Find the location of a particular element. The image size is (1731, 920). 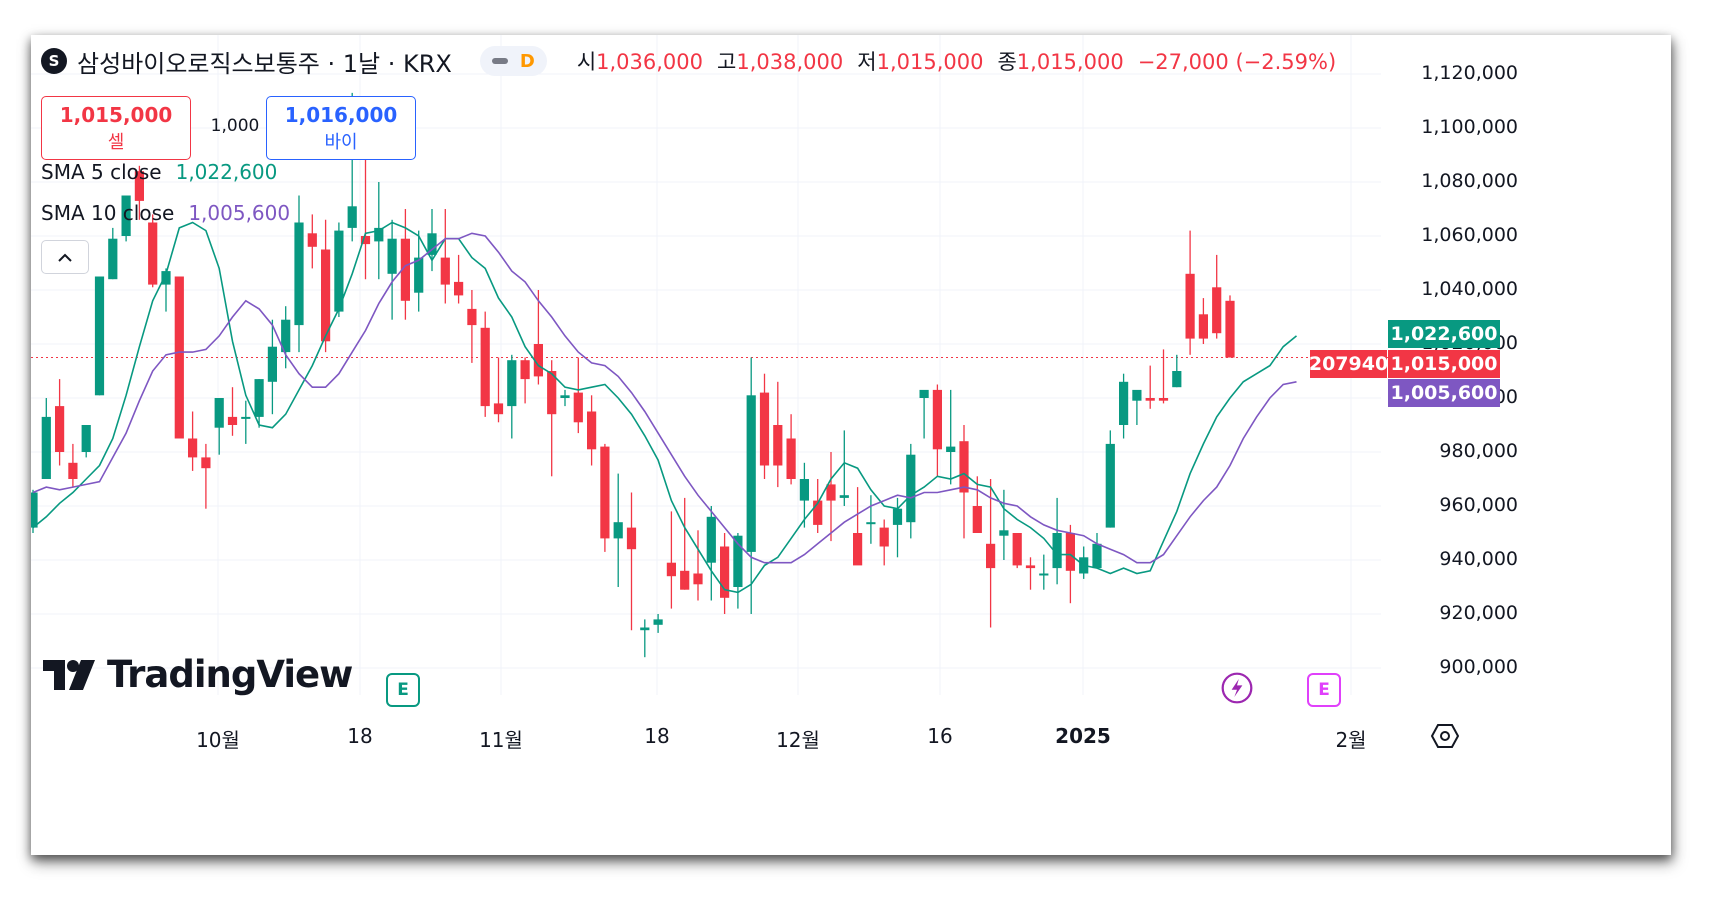

tradingview-wordmark: TradingView is located at coordinates (230, 674).